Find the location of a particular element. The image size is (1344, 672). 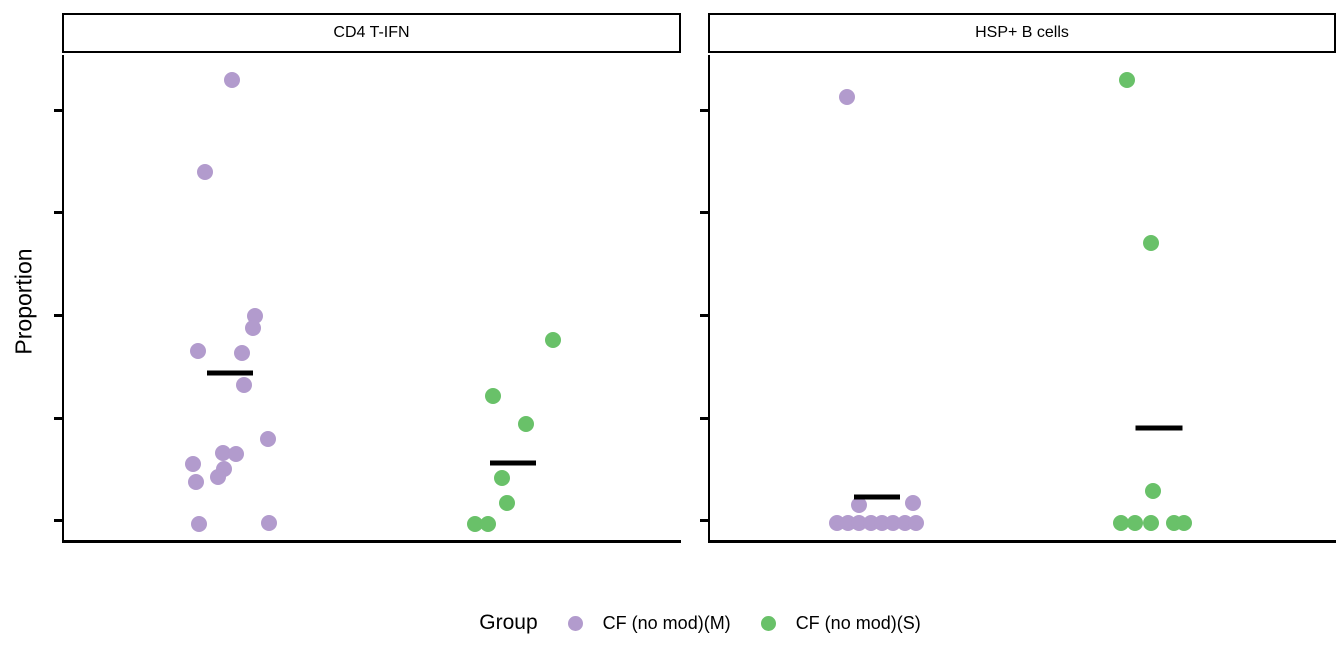

legend-key-dot-m is located at coordinates (575, 623).